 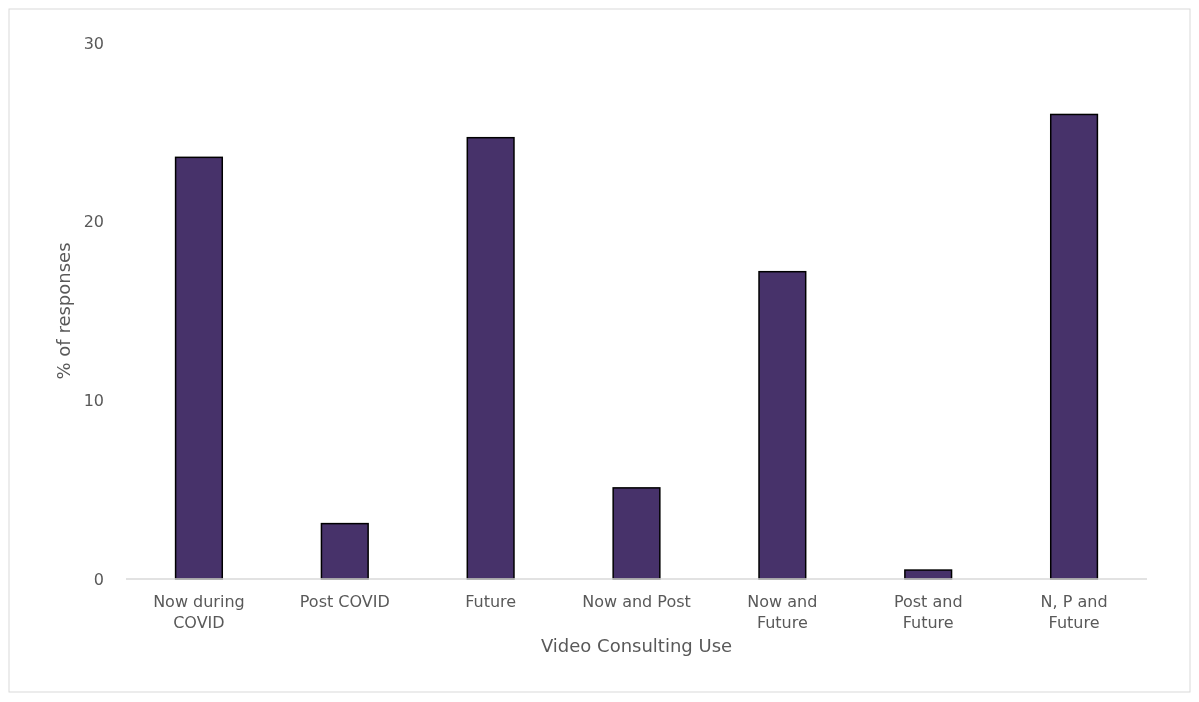 I want to click on x-tick-label: Future, so click(x=491, y=601).